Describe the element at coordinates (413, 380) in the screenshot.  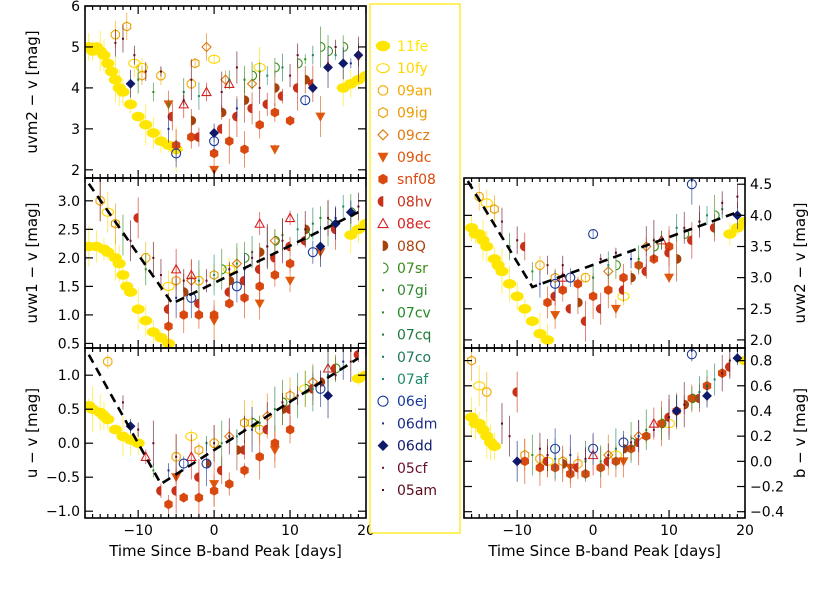
I see `legend-label: 07af` at that location.